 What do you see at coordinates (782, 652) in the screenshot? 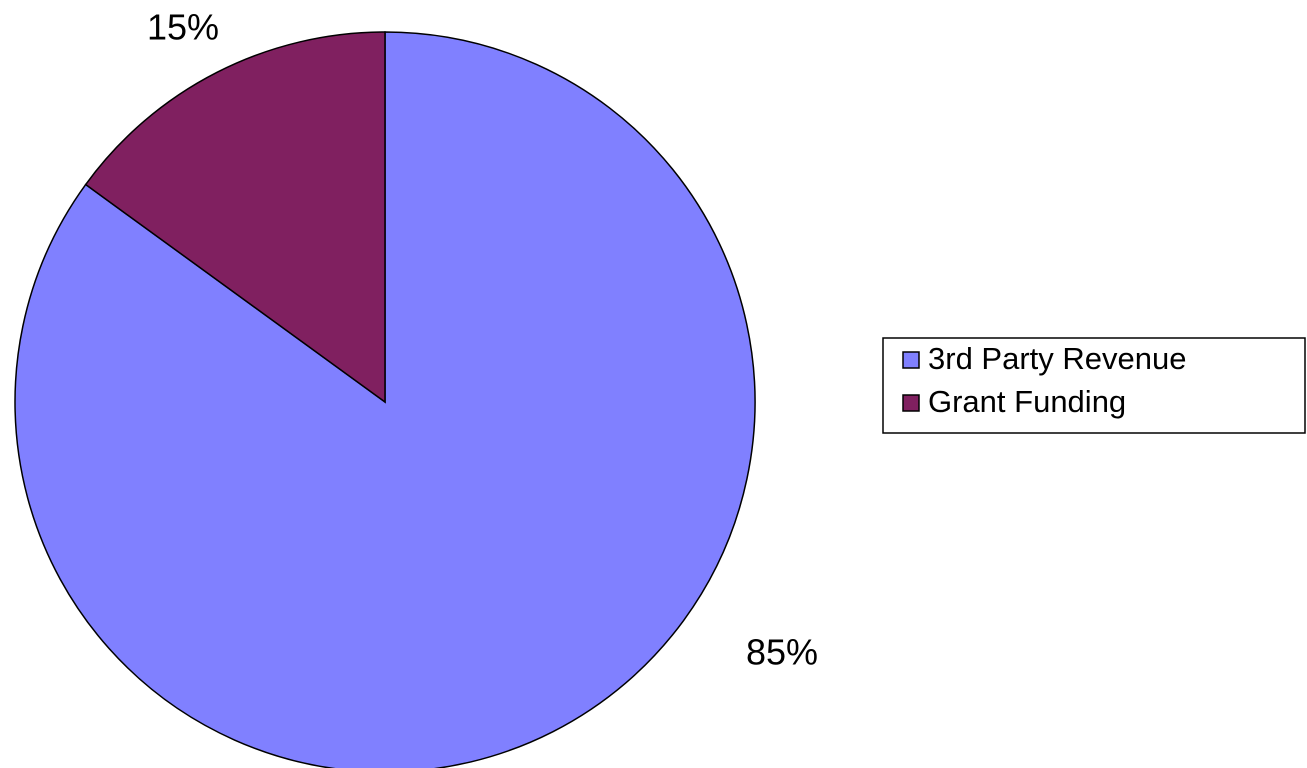
I see `data-label: 85%` at bounding box center [782, 652].